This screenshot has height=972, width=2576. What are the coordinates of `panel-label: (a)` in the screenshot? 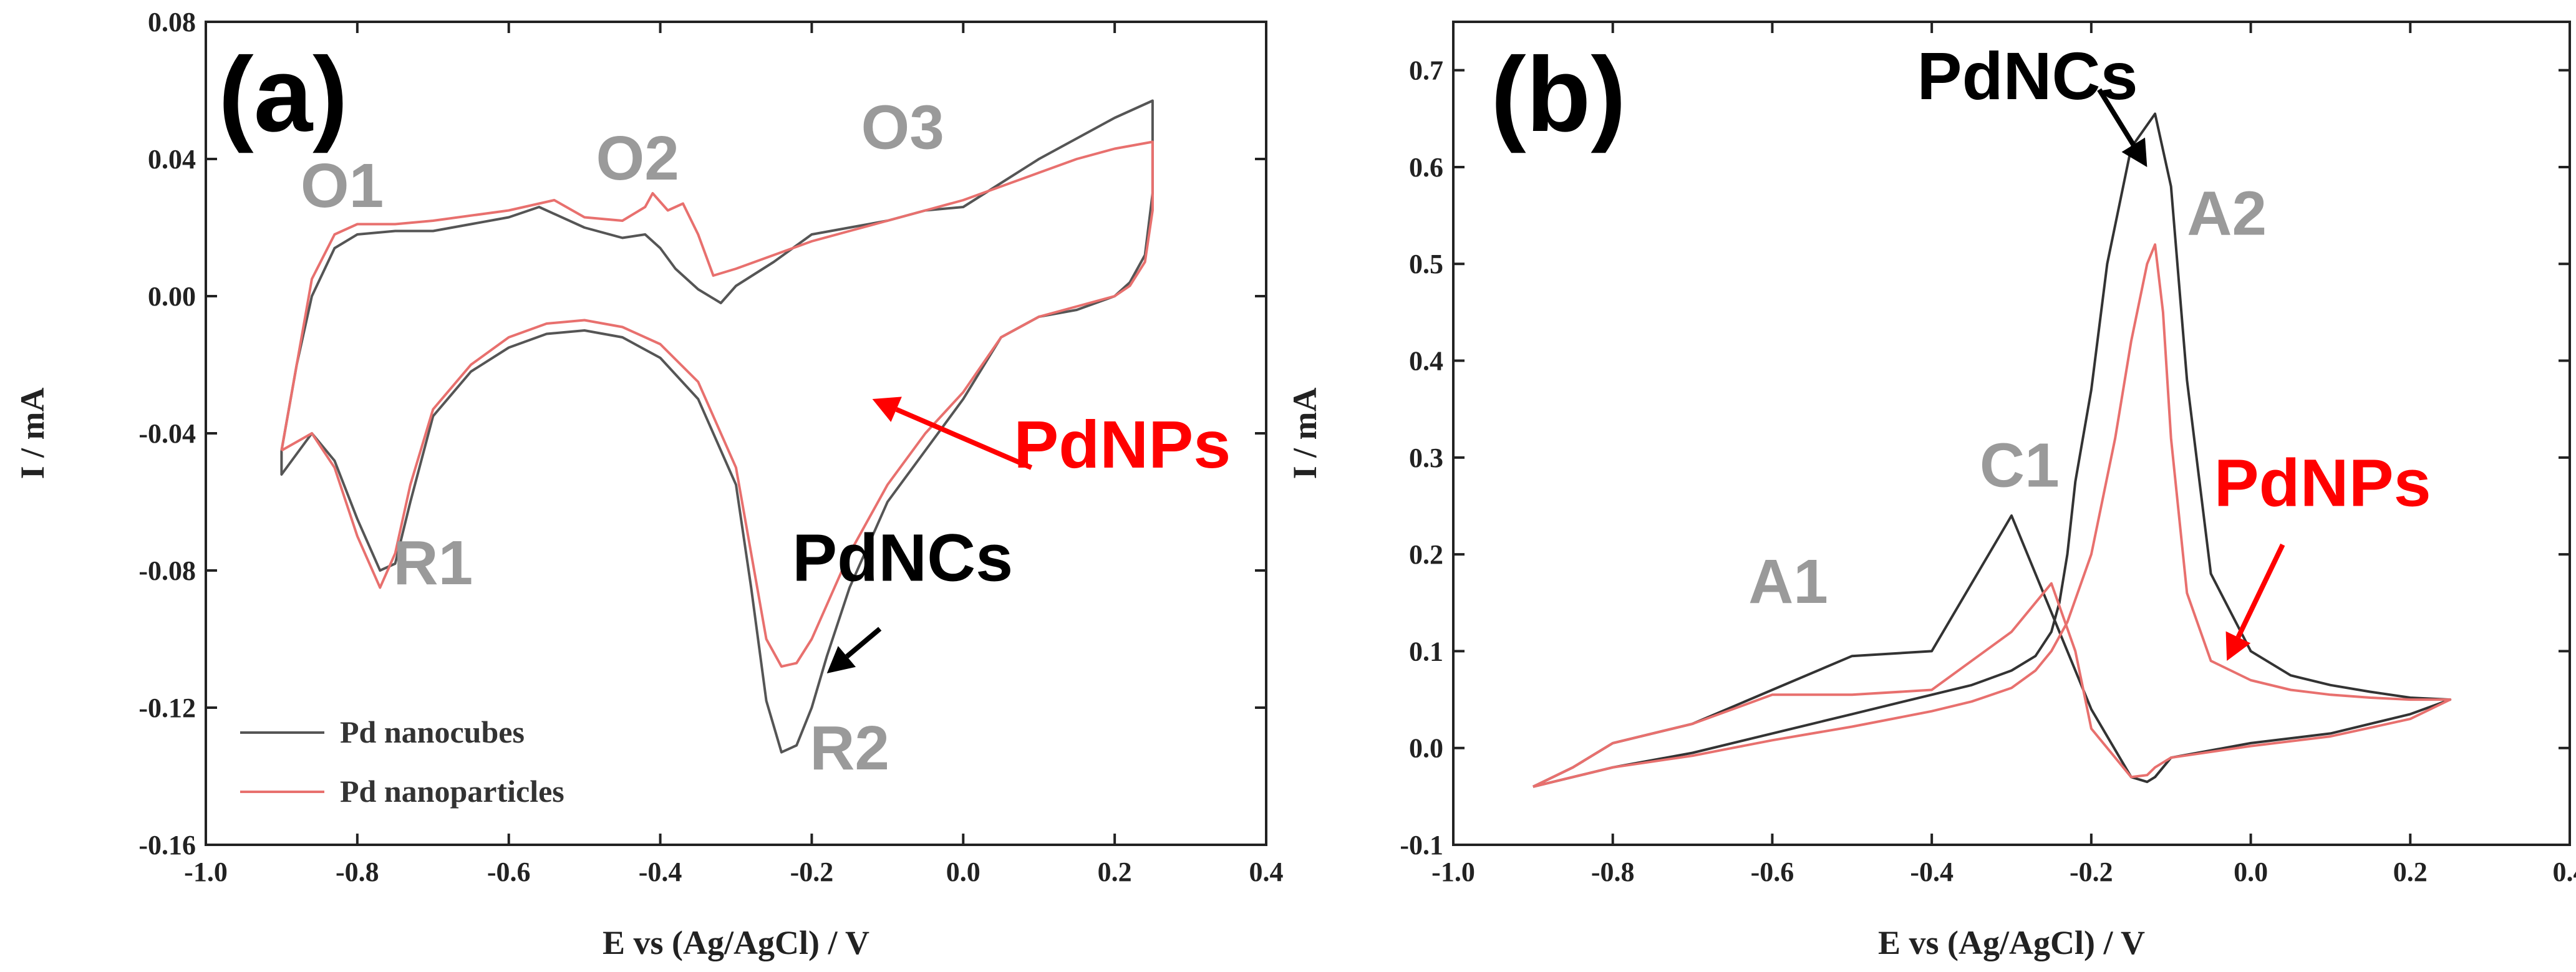 It's located at (283, 95).